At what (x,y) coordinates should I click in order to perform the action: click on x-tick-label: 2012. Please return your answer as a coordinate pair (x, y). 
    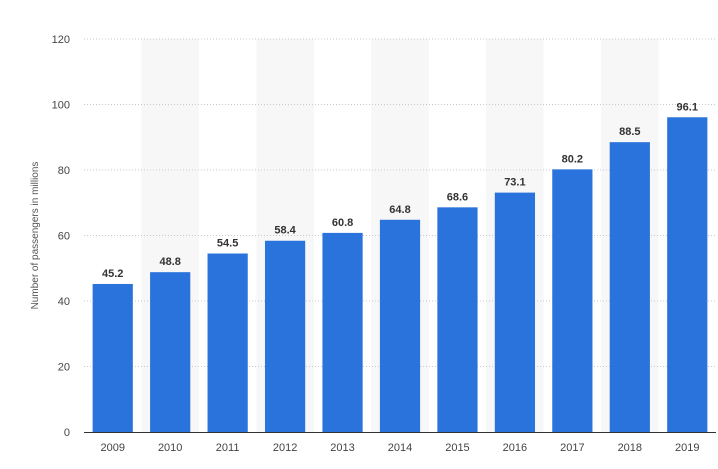
    Looking at the image, I should click on (285, 448).